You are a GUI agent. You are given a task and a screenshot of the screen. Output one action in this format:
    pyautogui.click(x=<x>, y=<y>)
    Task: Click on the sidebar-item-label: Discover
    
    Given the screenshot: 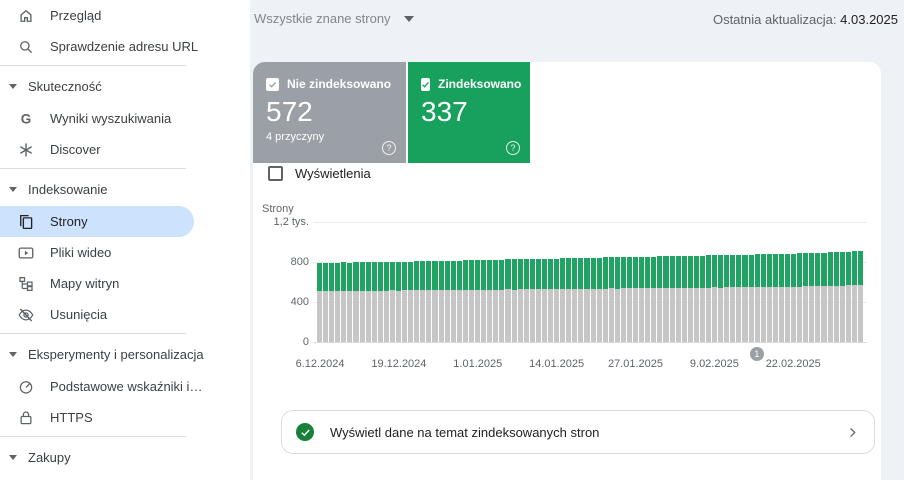 What is the action you would take?
    pyautogui.click(x=75, y=149)
    